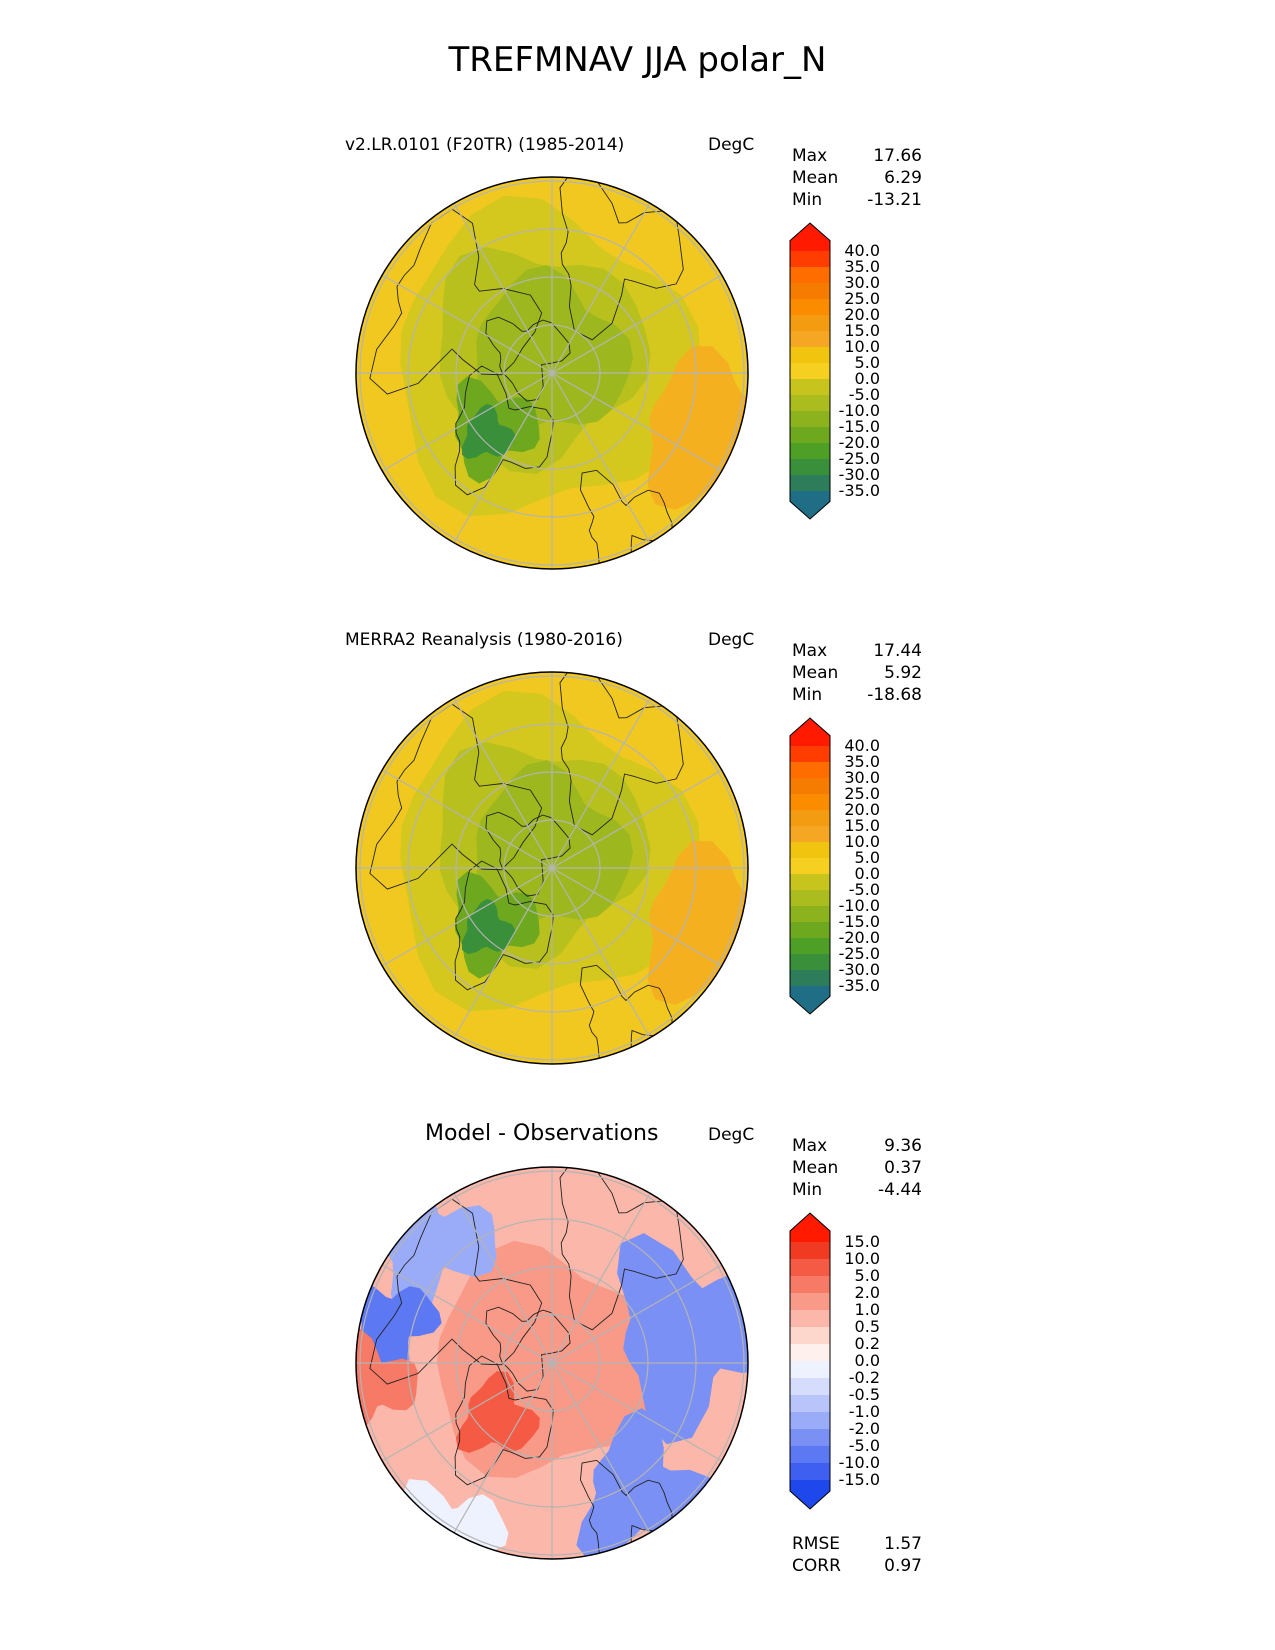  What do you see at coordinates (867, 362) in the screenshot?
I see `colorbar-tick-label: 5.0` at bounding box center [867, 362].